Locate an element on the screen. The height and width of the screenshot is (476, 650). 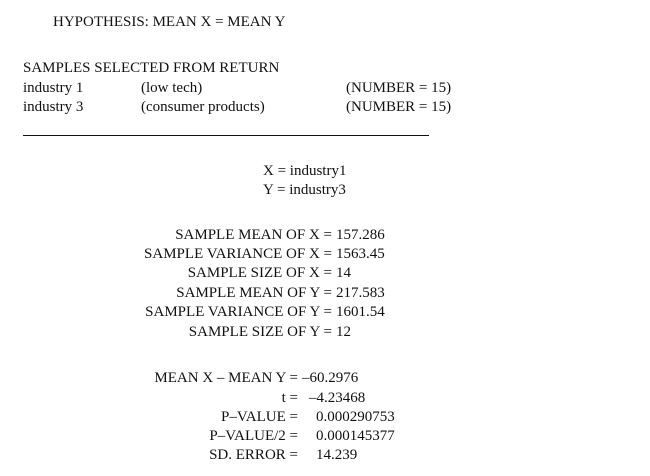
sample-1-count: (NUMBER = 15) is located at coordinates (399, 88).